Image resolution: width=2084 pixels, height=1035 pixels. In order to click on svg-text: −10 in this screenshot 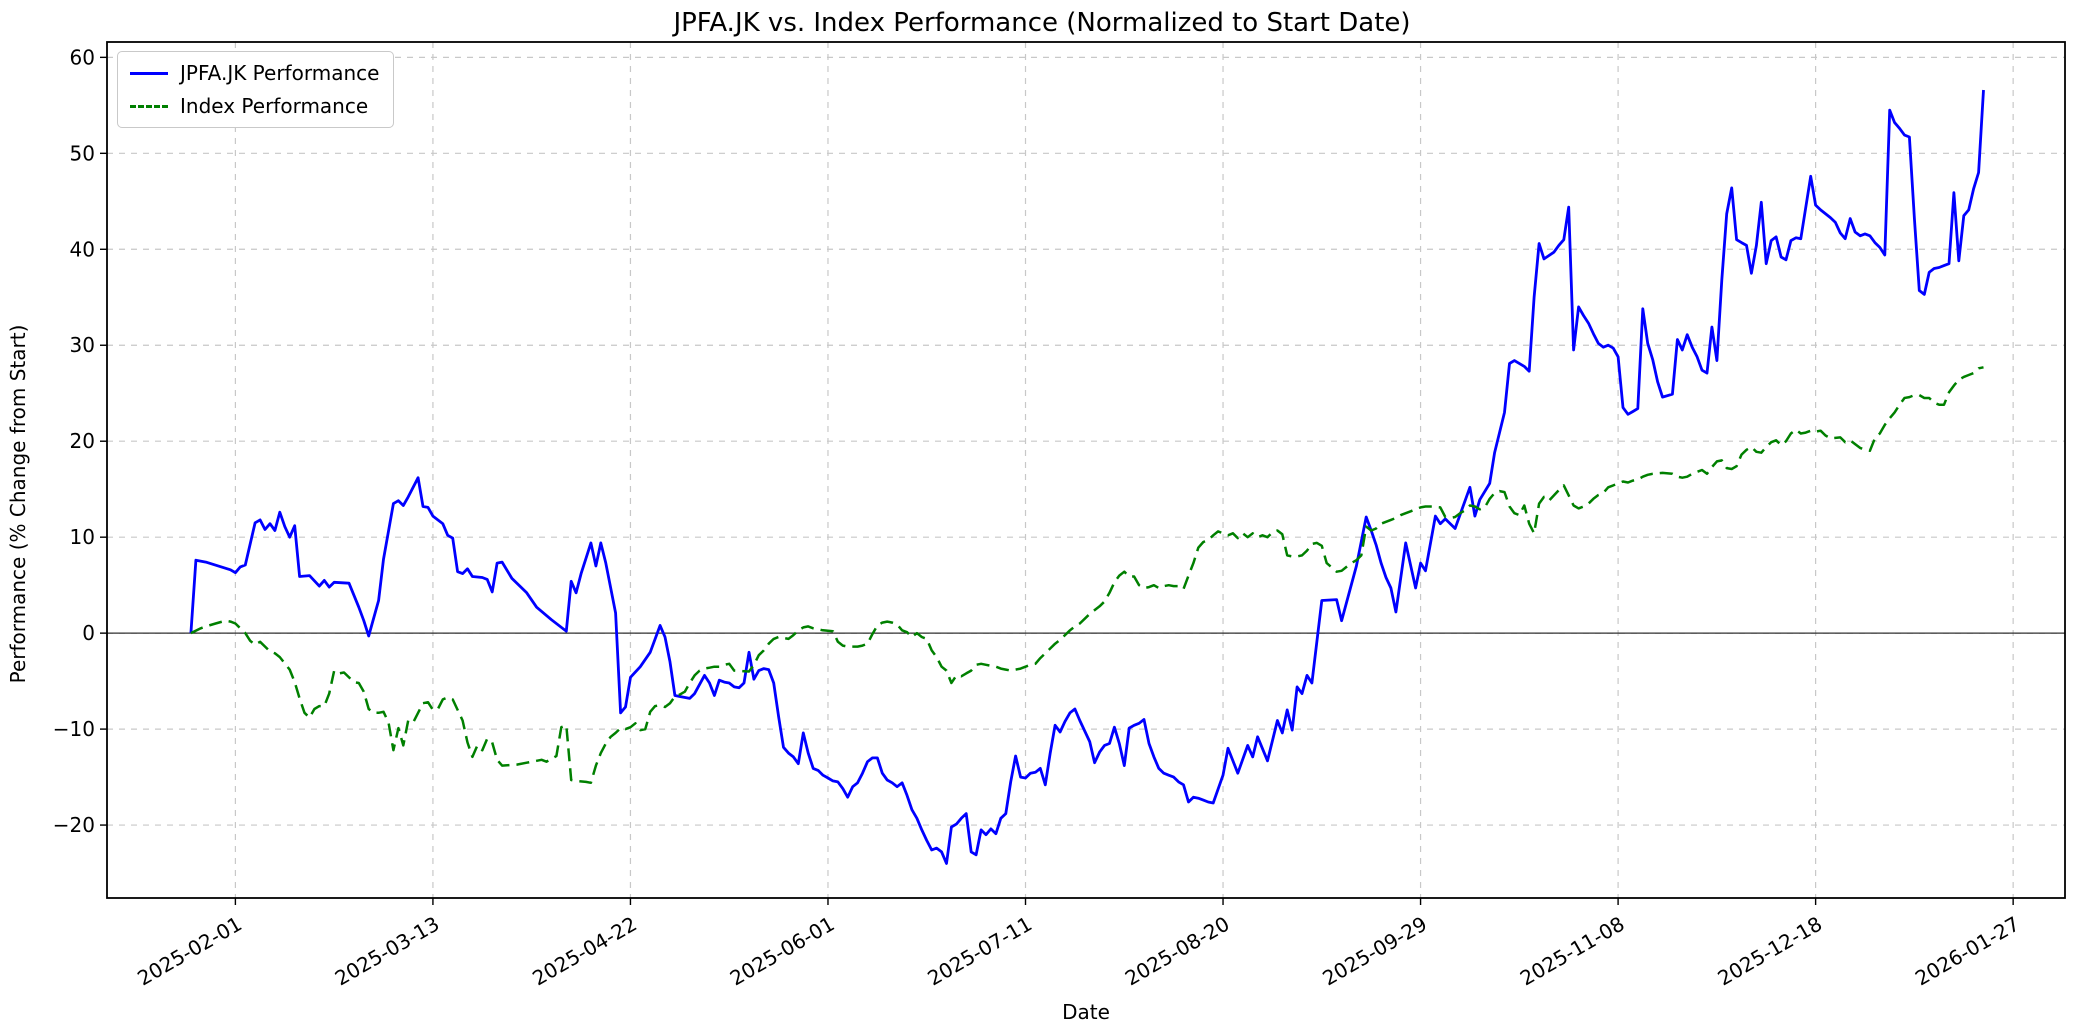, I will do `click(74, 729)`.